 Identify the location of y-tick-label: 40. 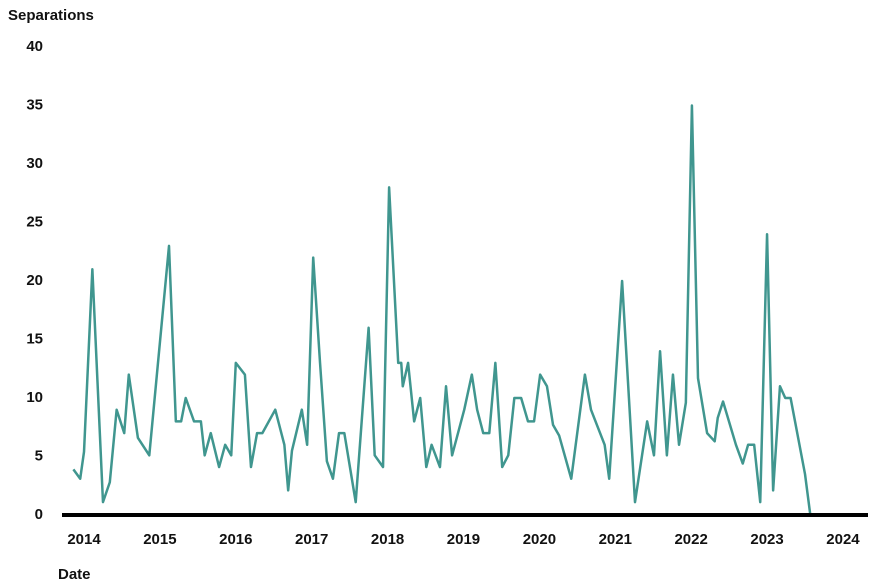
(34, 46).